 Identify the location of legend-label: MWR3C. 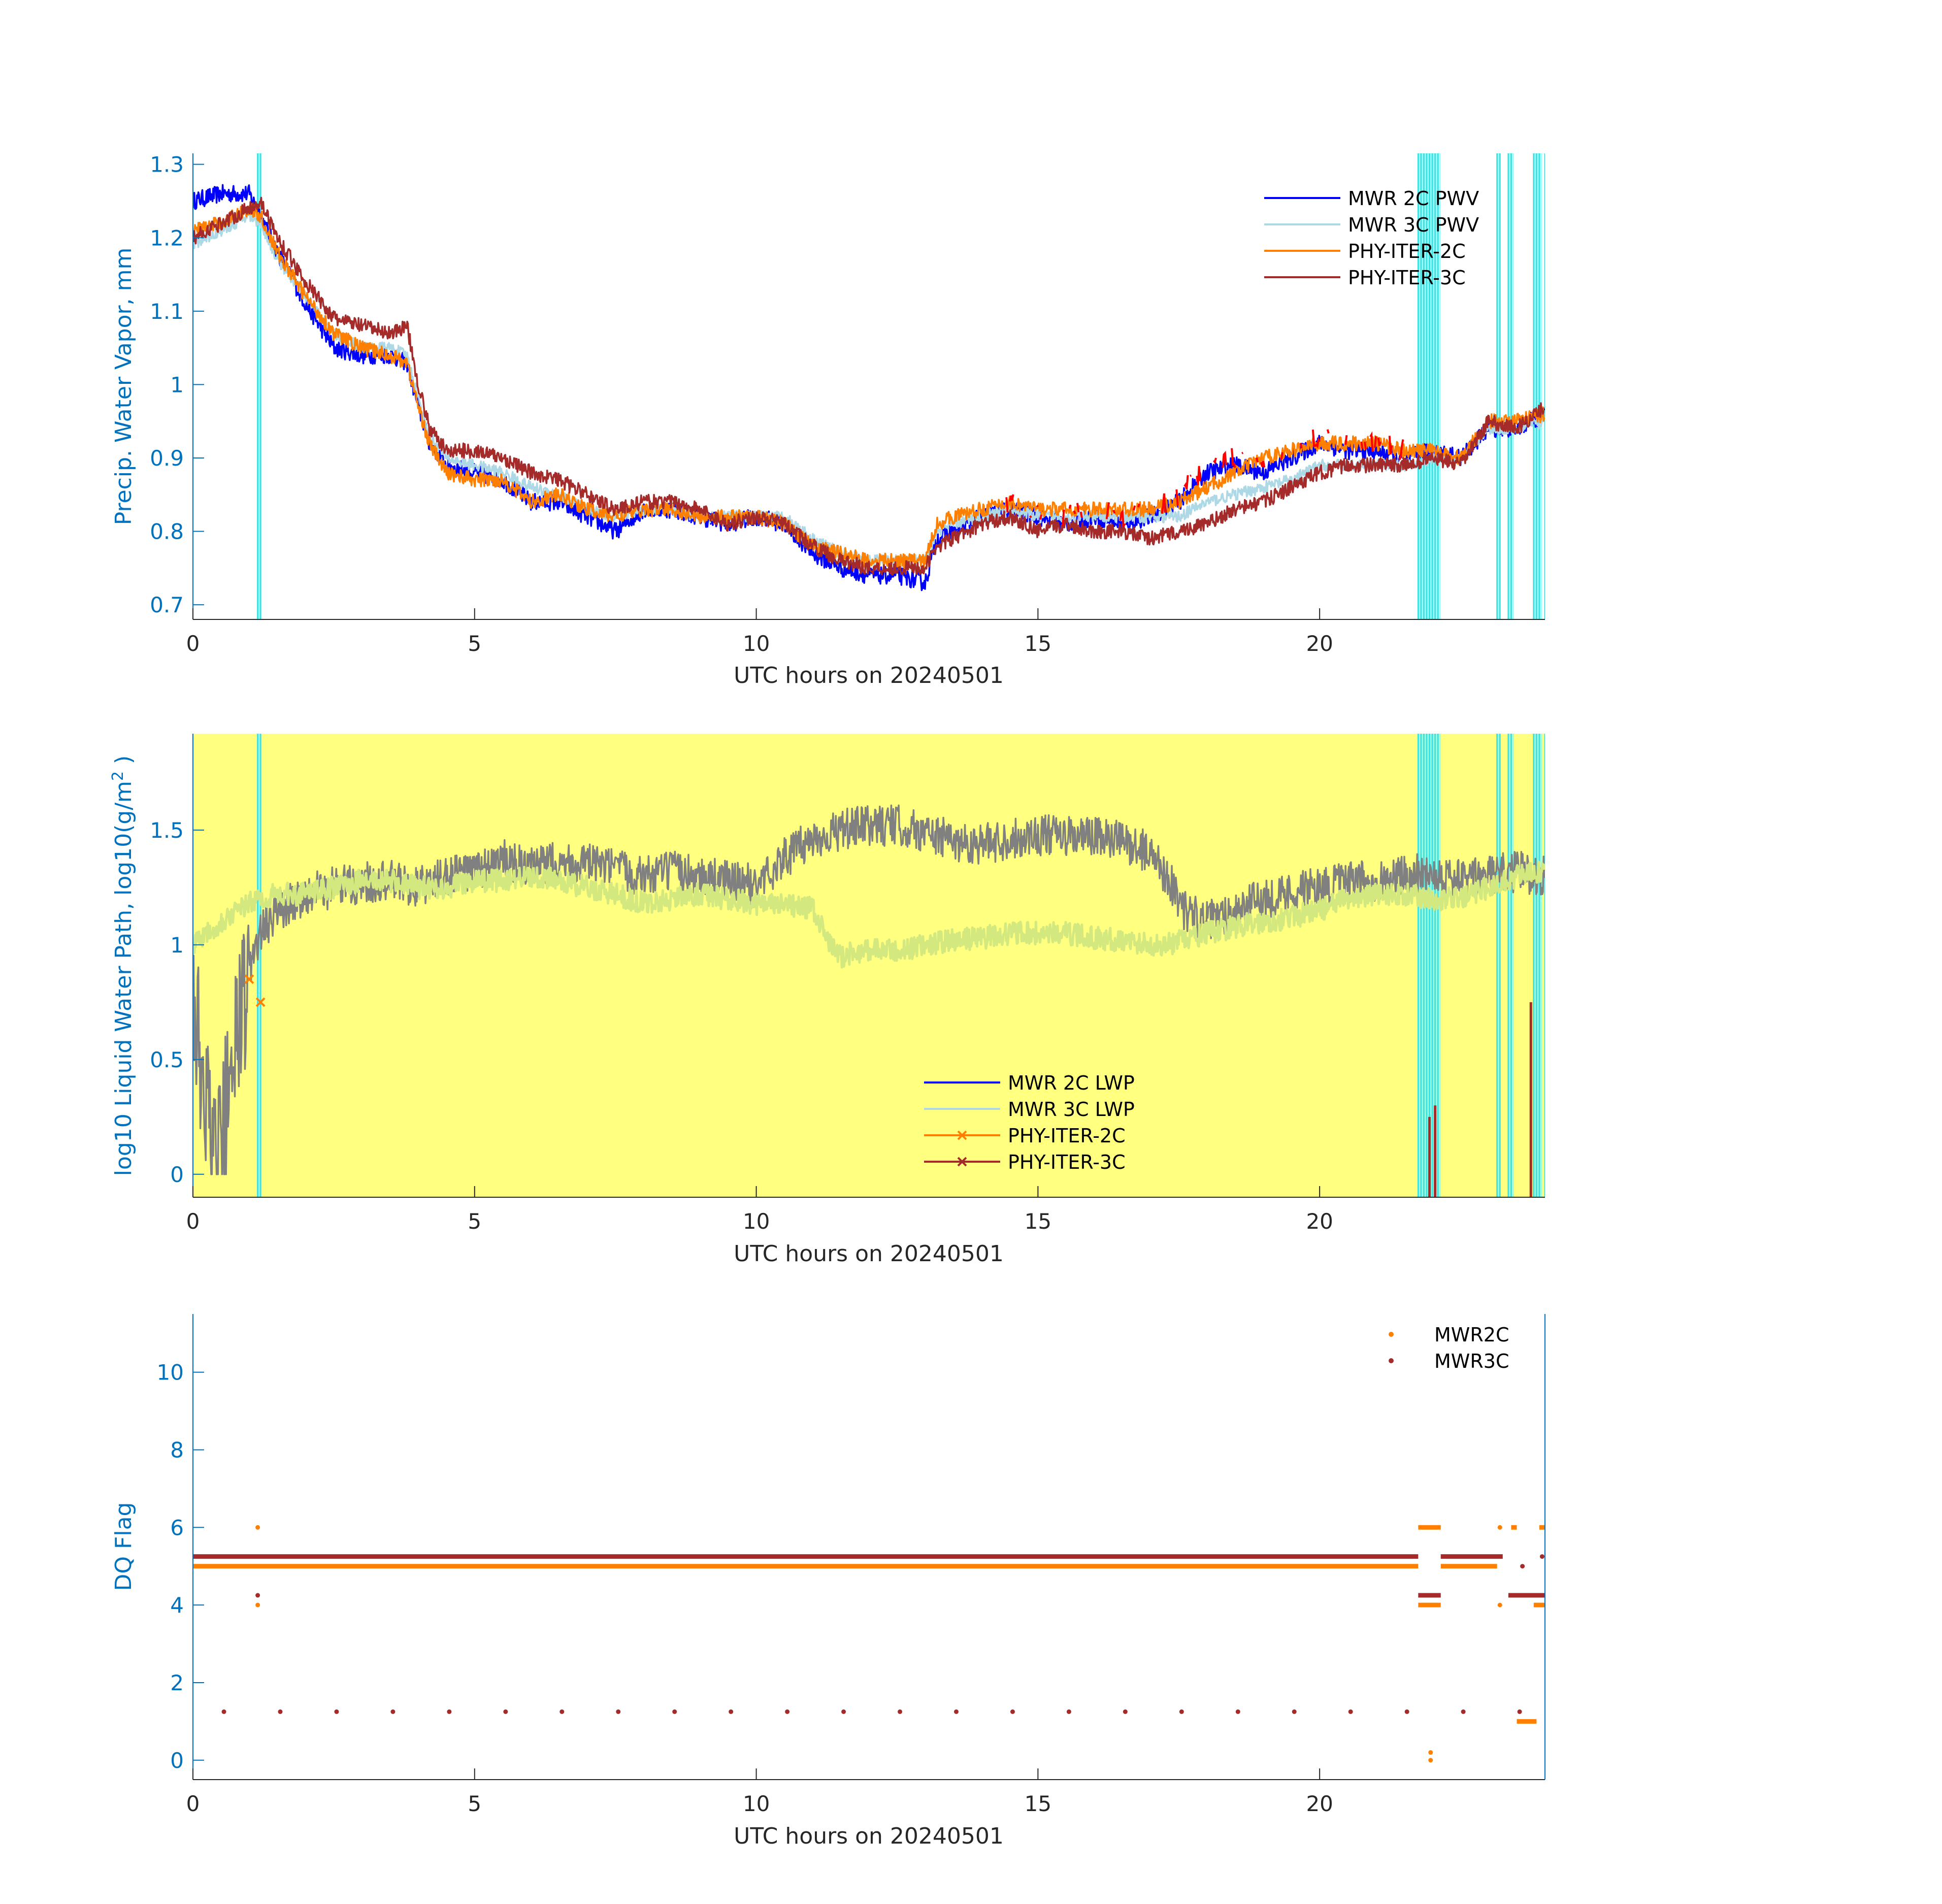
(1471, 1361).